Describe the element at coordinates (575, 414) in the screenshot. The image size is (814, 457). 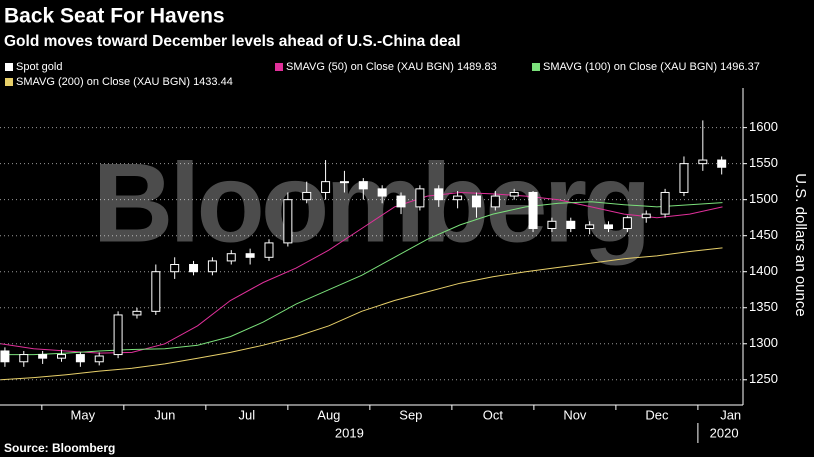
I see `x-tick-label: Nov` at that location.